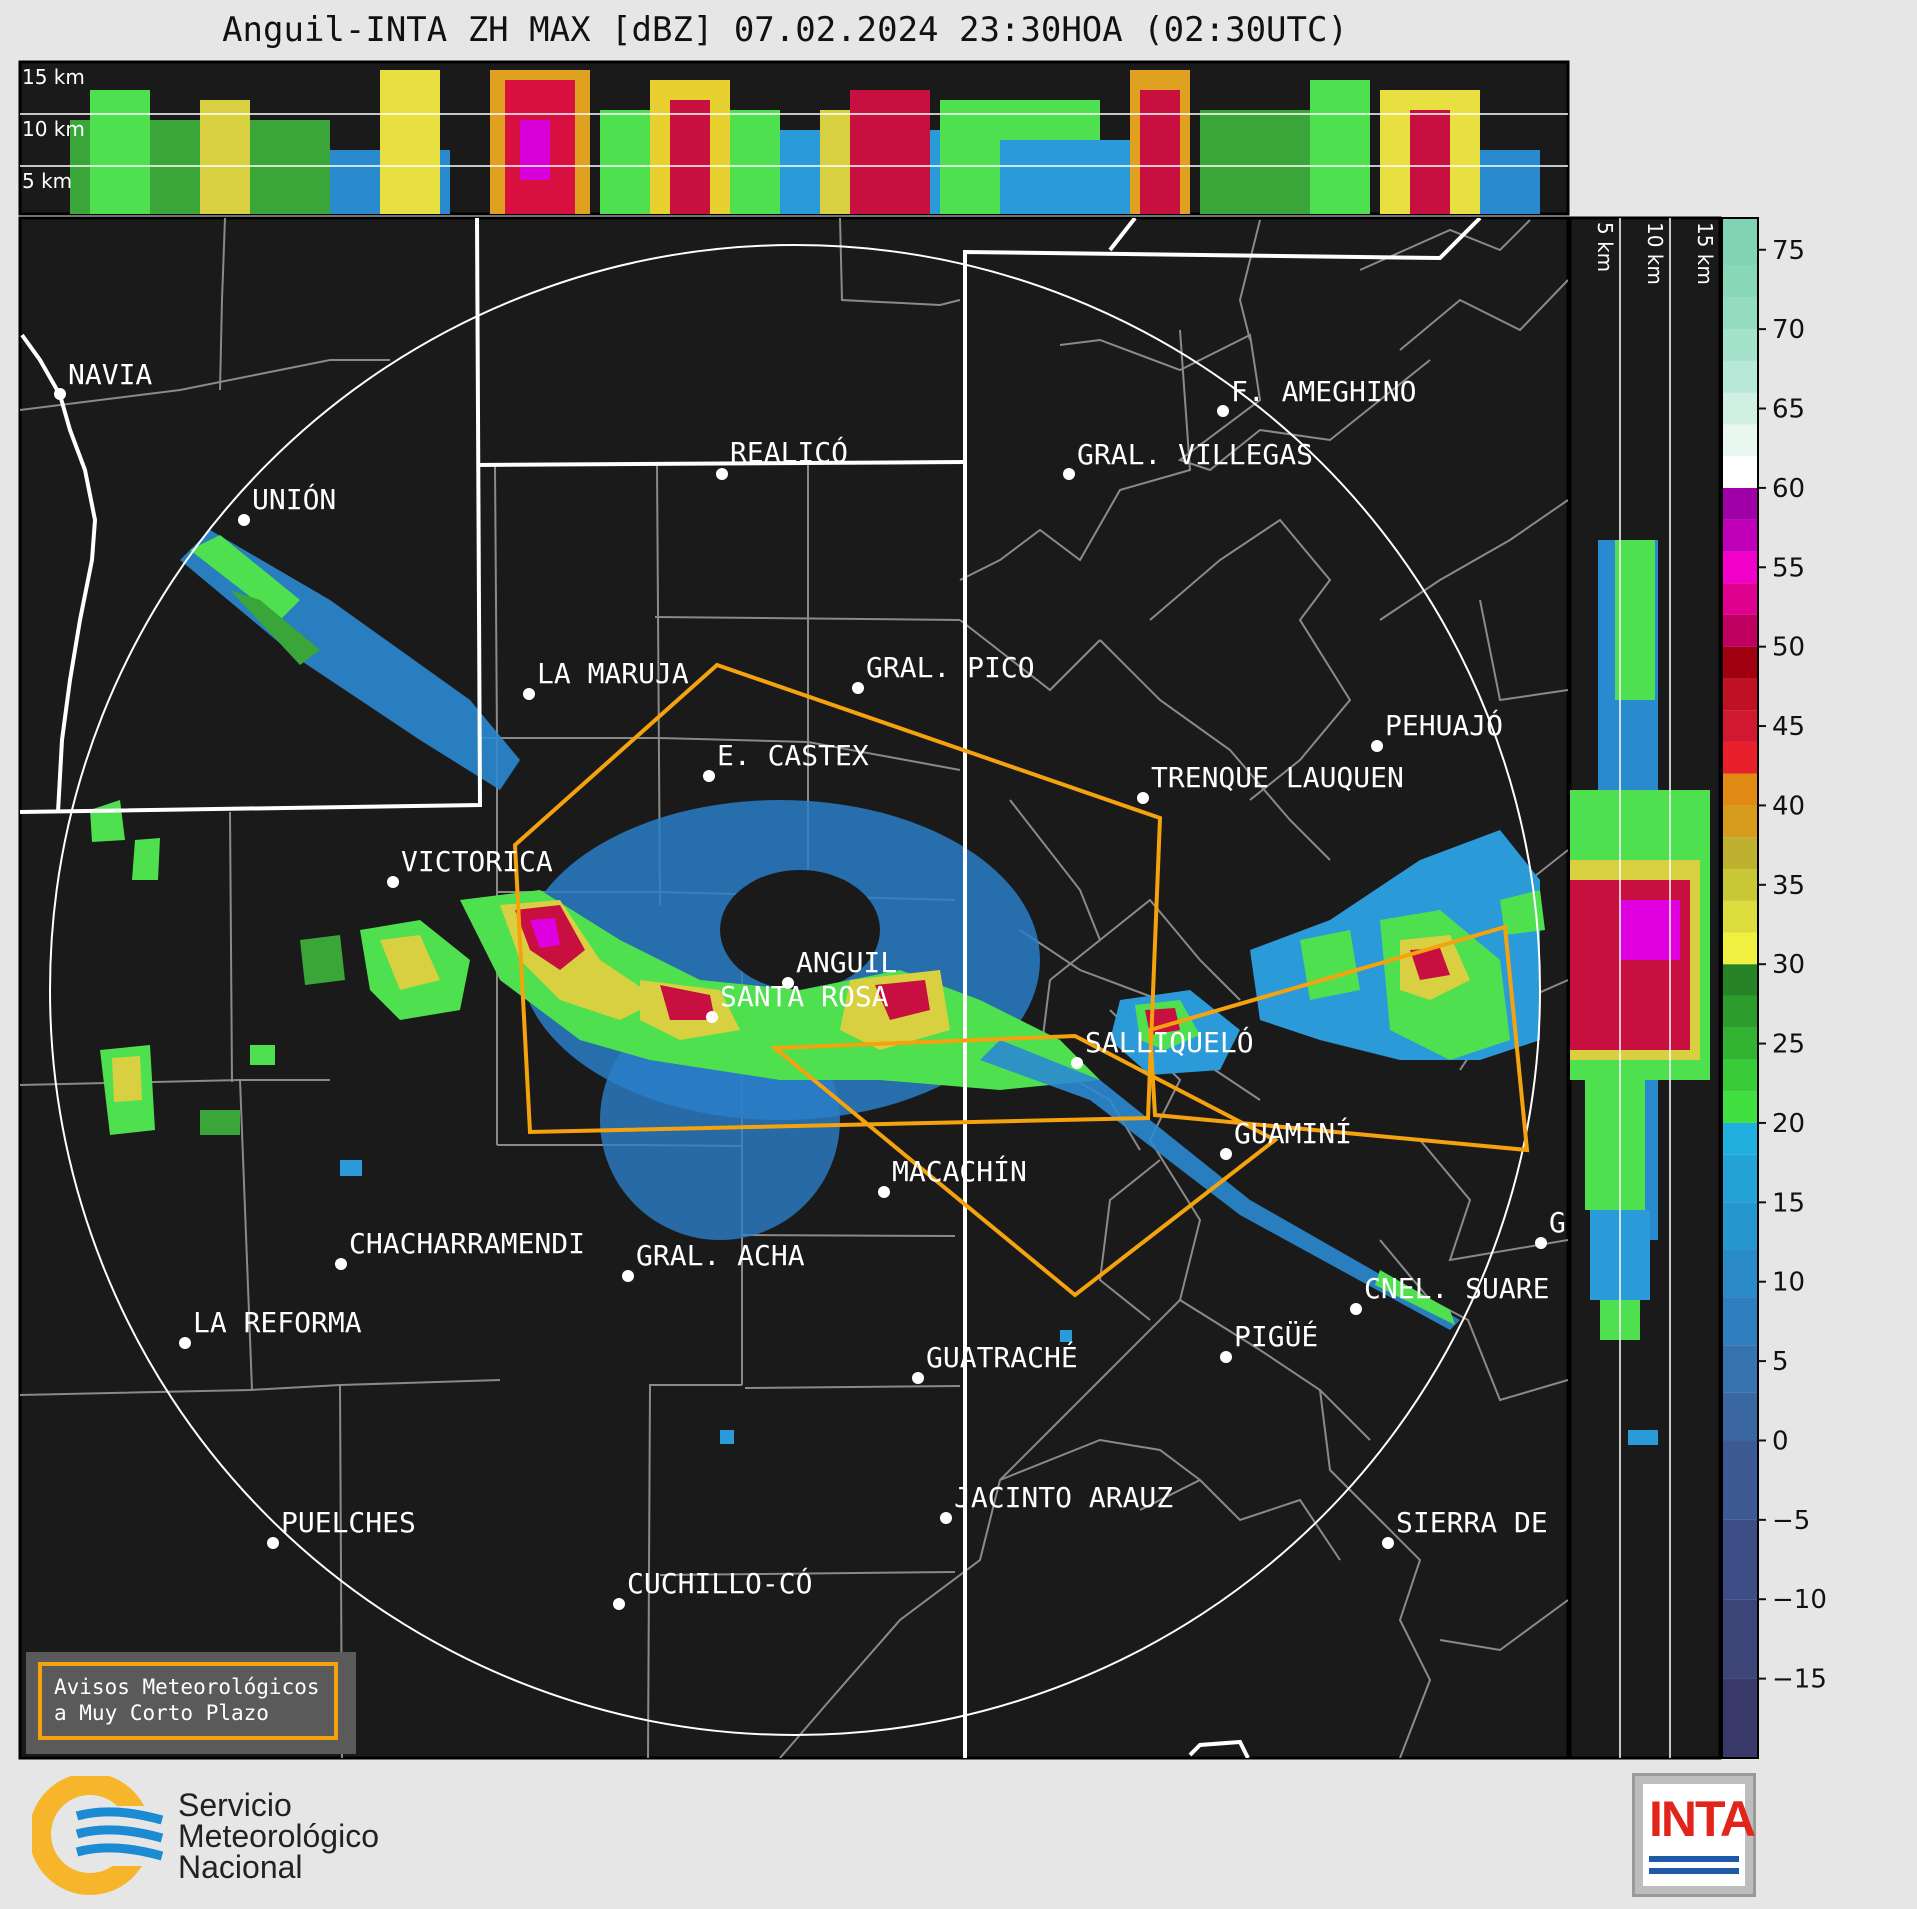  I want to click on city-gral-pico: GRAL. PICO, so click(943, 672).